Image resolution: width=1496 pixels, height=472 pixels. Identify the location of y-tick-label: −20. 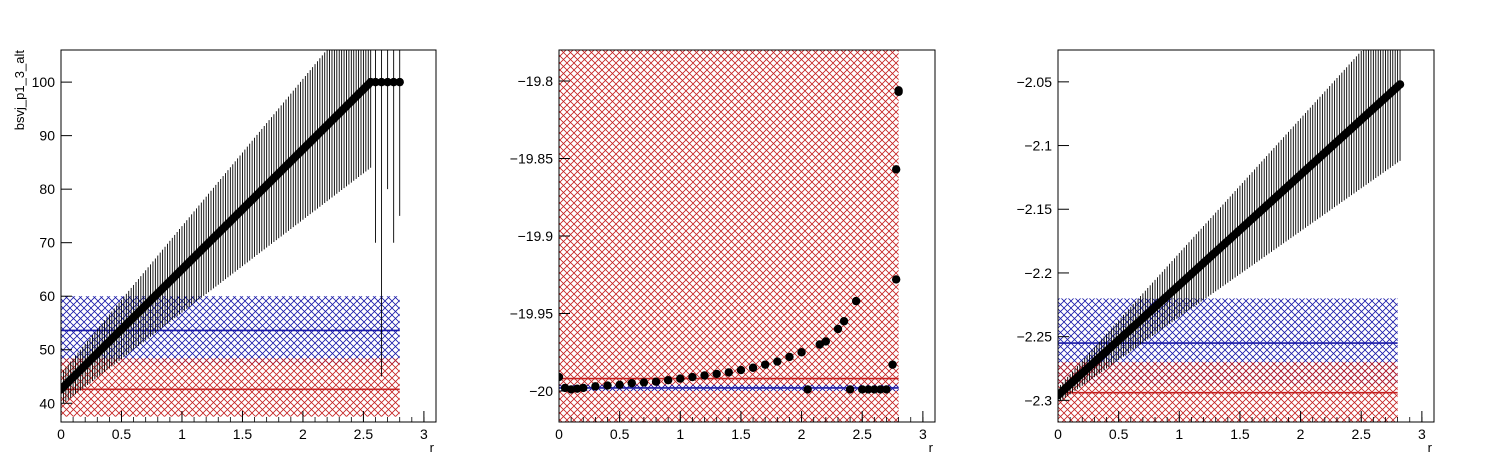
(541, 391).